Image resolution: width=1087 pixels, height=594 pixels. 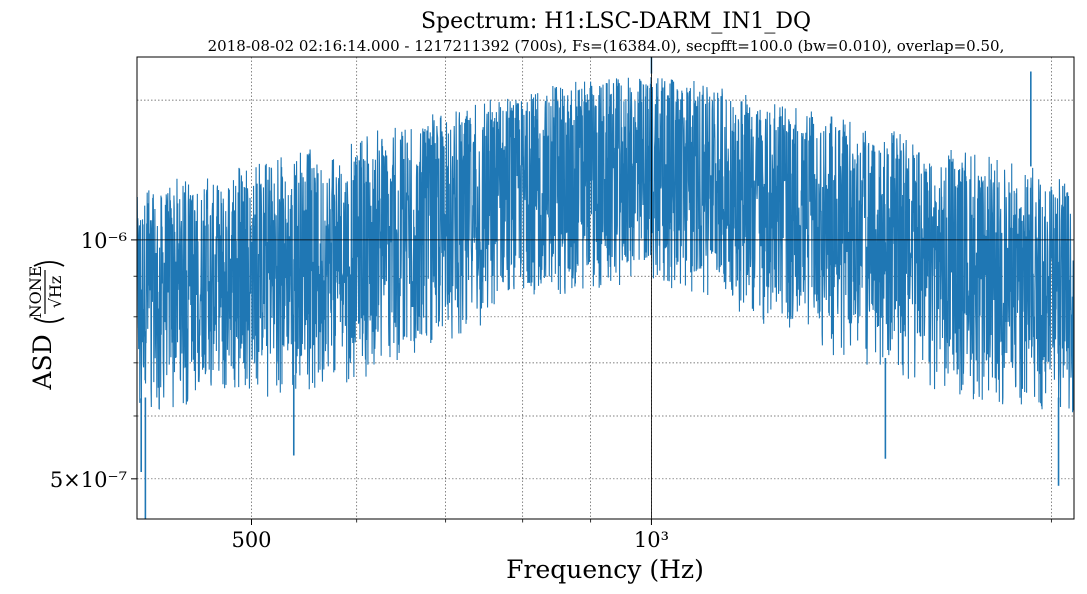 I want to click on y-axis-label: ASD NONE √Hz, so click(x=45, y=326).